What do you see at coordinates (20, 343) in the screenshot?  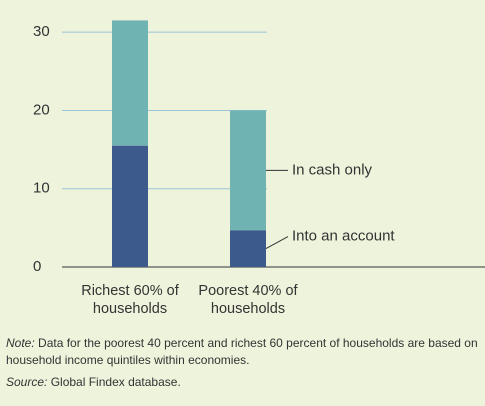 I see `note-label: Note:` at bounding box center [20, 343].